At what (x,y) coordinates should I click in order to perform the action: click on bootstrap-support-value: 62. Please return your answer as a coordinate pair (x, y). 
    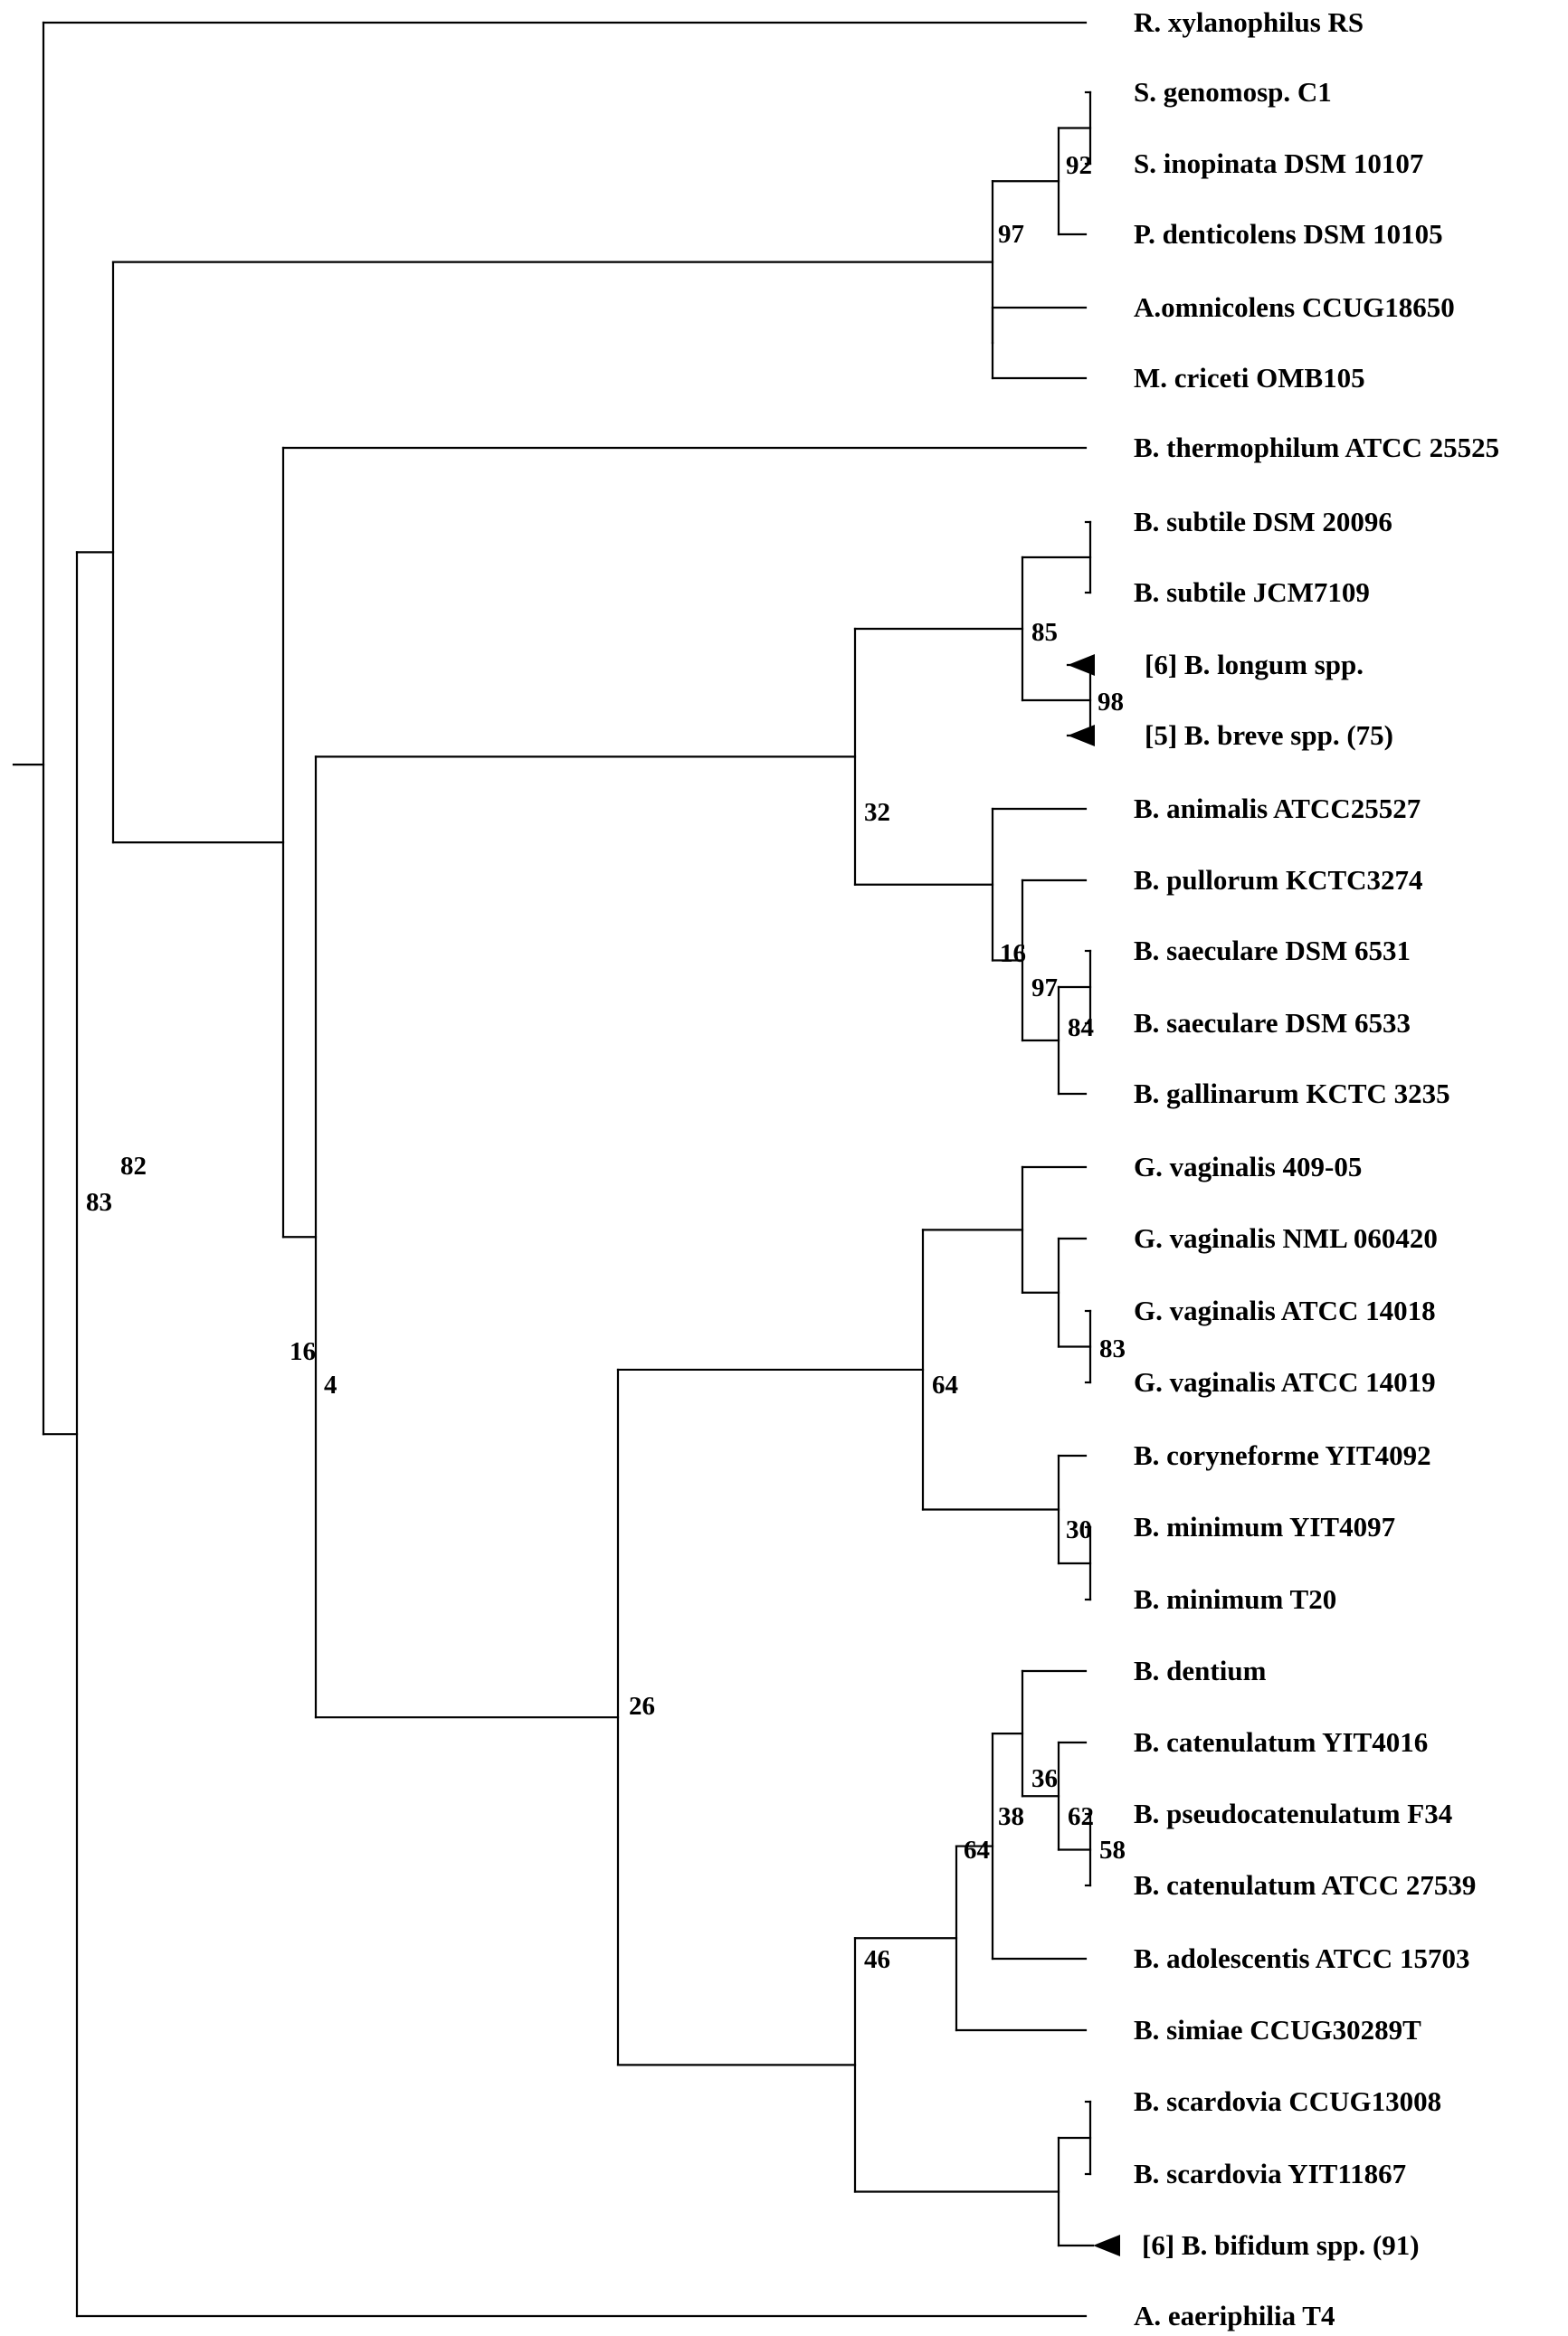
    Looking at the image, I should click on (1081, 1816).